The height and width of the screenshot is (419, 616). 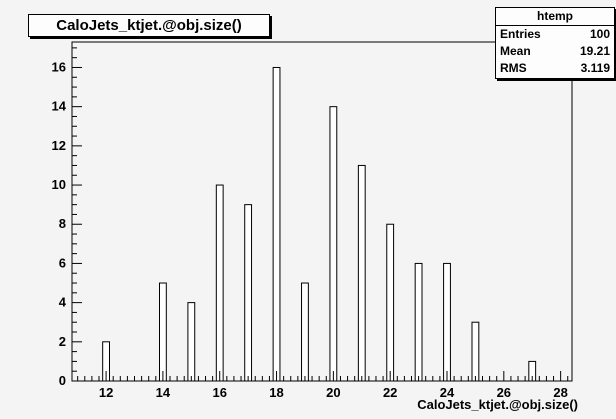 I want to click on x-tick-label: 12, so click(x=106, y=392).